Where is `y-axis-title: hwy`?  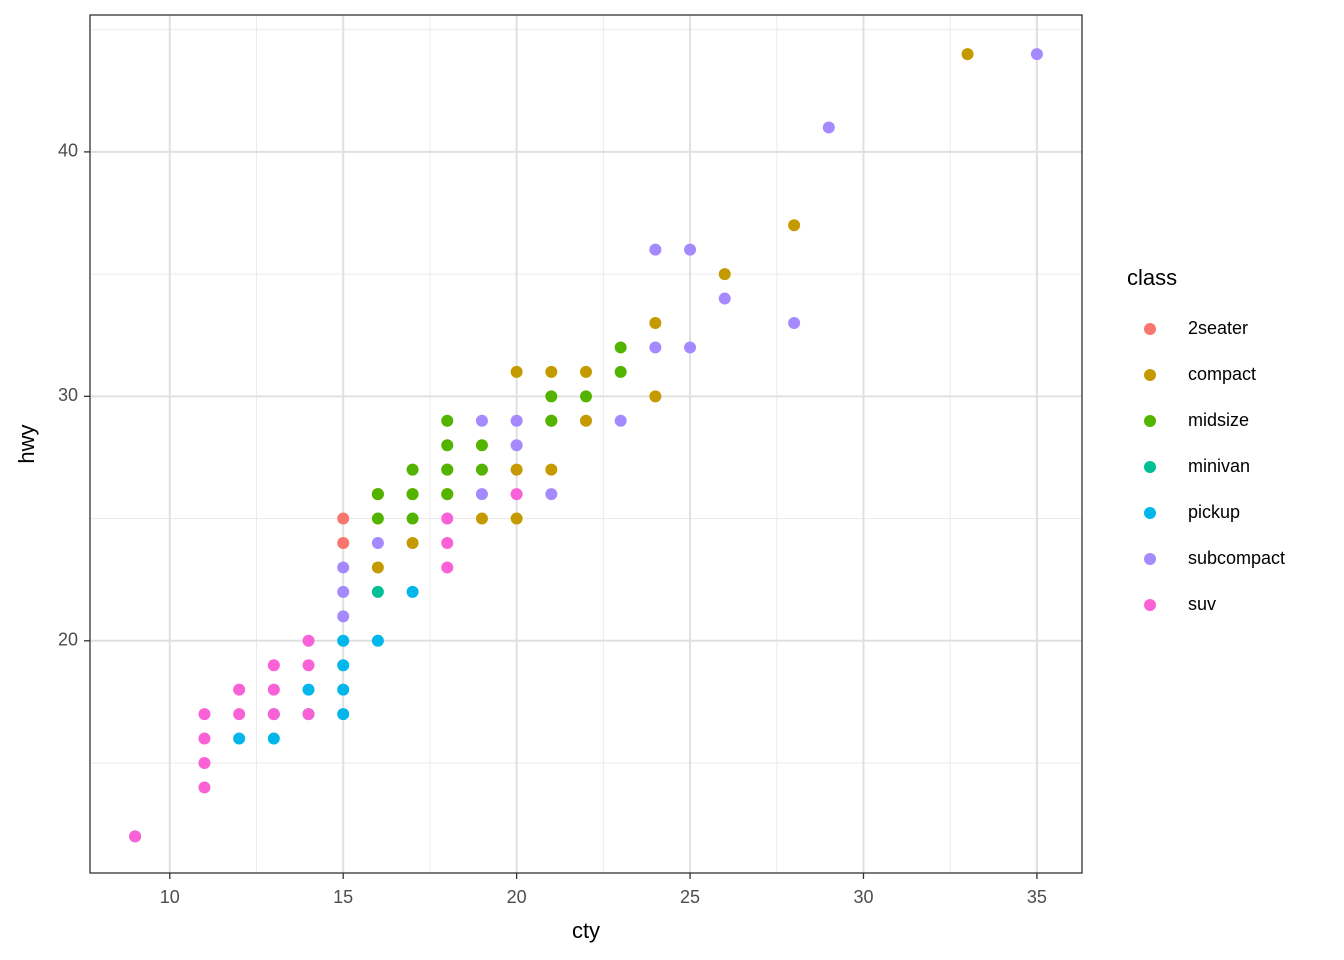
y-axis-title: hwy is located at coordinates (26, 443).